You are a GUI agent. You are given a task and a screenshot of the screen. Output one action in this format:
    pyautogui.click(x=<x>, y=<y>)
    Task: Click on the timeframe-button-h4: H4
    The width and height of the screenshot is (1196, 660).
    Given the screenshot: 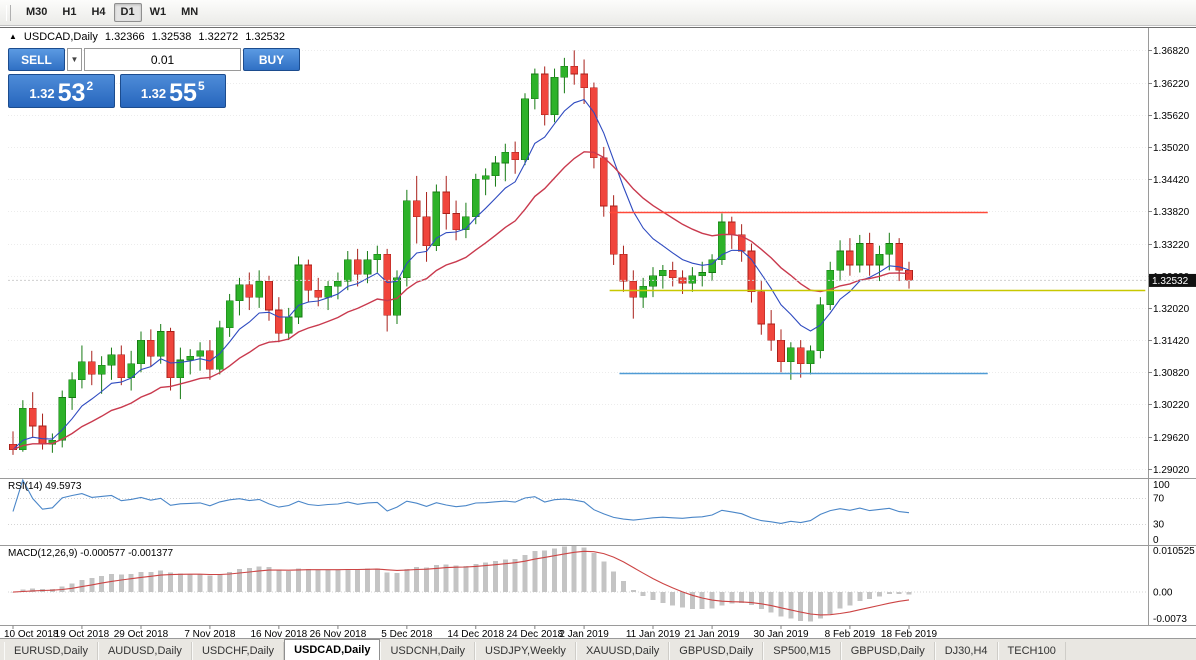 What is the action you would take?
    pyautogui.click(x=98, y=12)
    